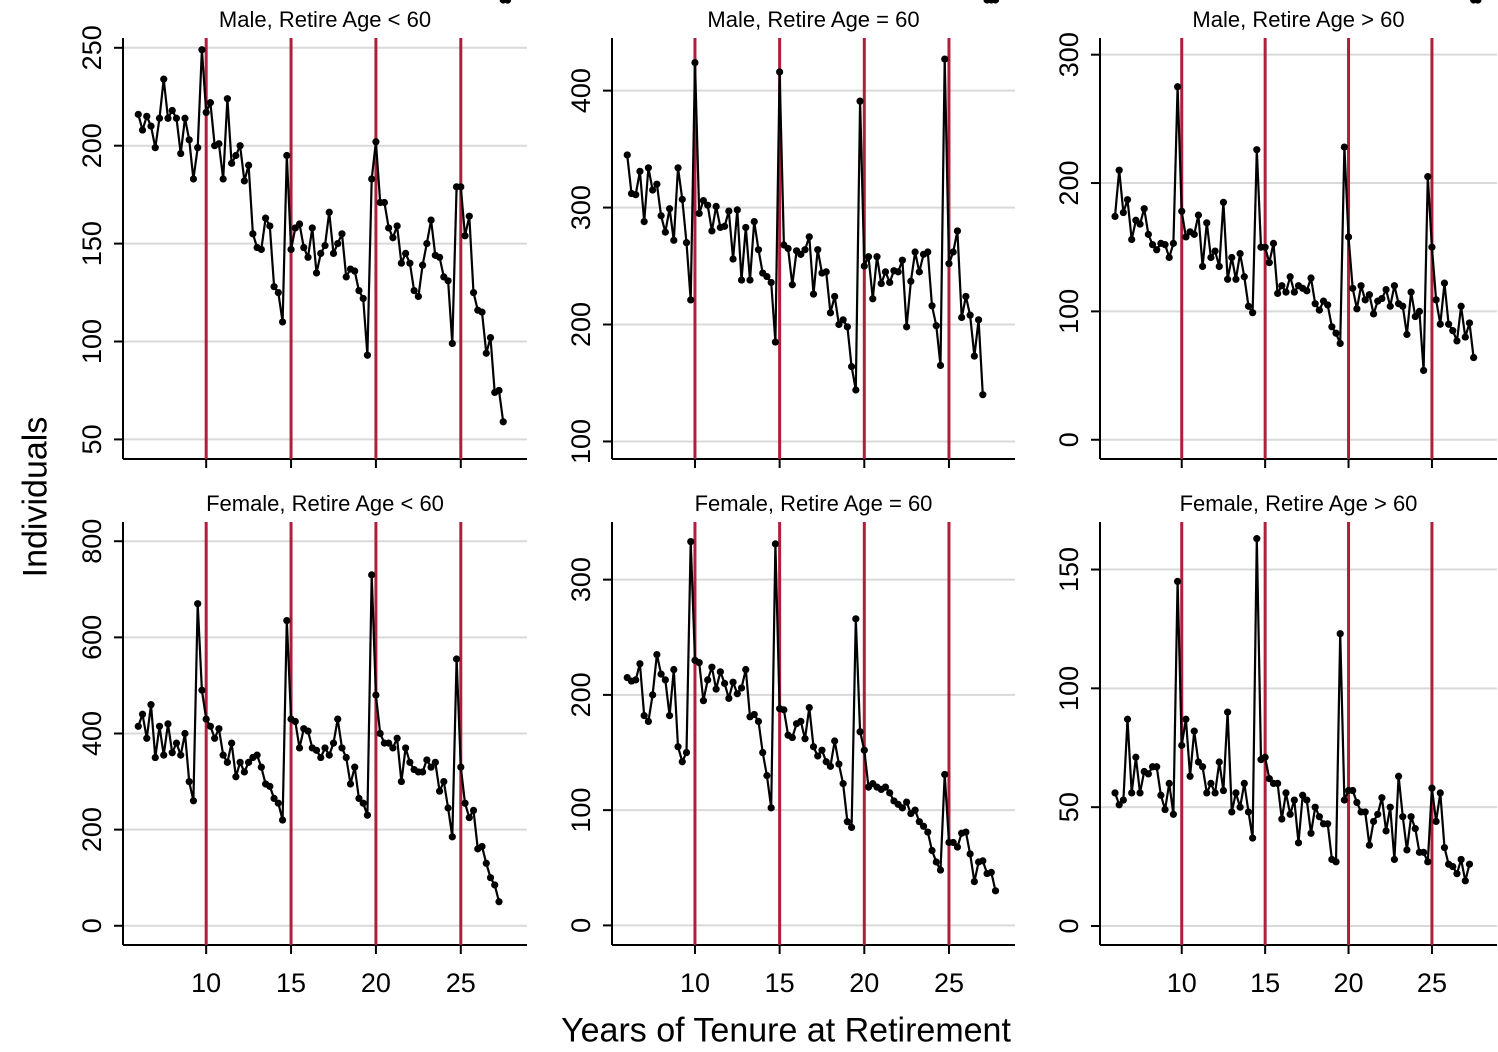  I want to click on y-tick-label: 0, so click(581, 925).